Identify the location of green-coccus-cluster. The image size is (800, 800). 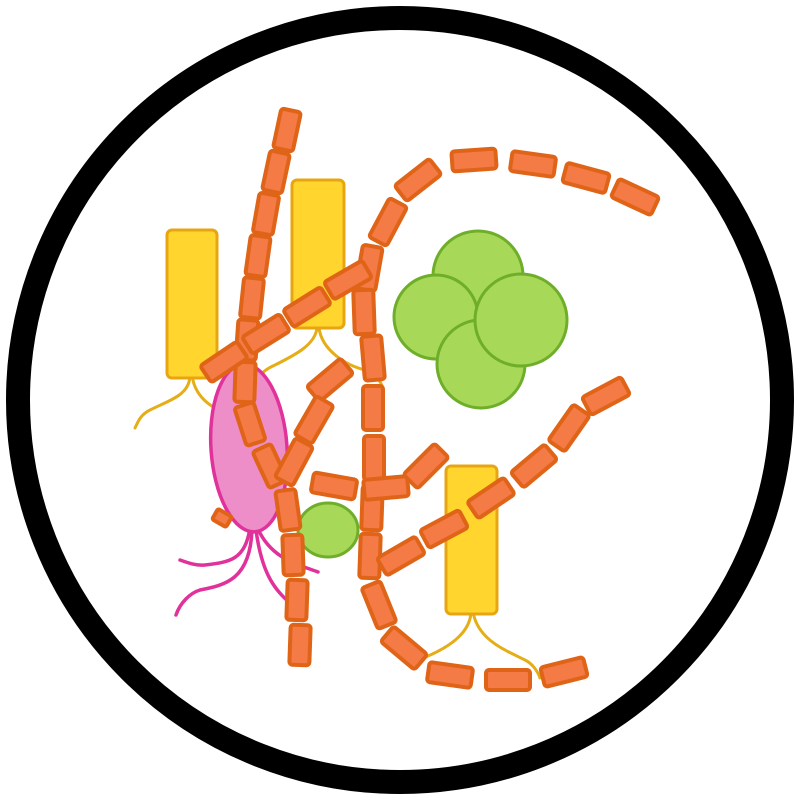
(480, 319).